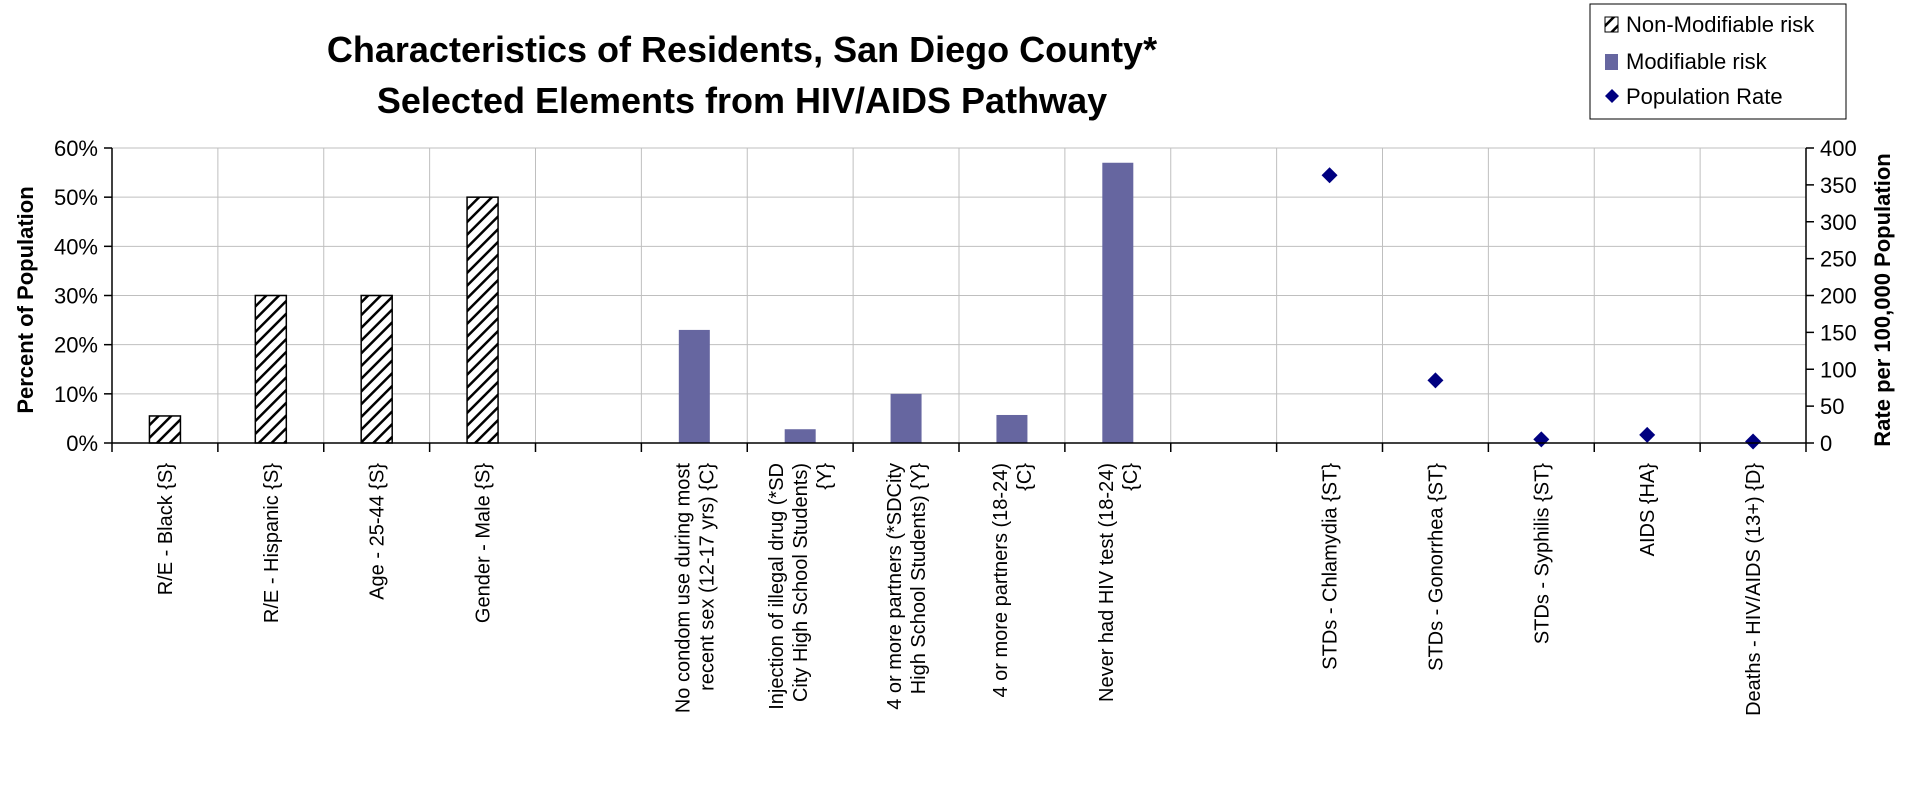  I want to click on category-label: STDs - Chlamydia {ST}, so click(1331, 566).